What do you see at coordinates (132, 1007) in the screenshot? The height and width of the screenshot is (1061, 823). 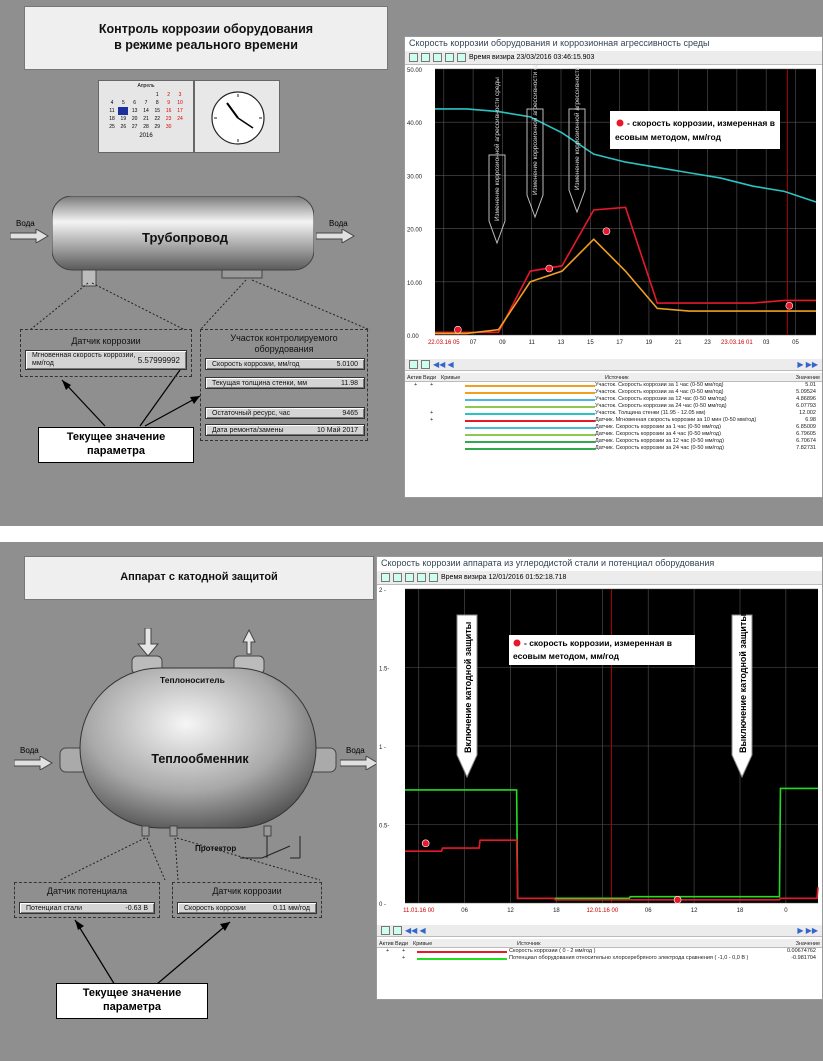 I see `callout-line-2: параметра` at bounding box center [132, 1007].